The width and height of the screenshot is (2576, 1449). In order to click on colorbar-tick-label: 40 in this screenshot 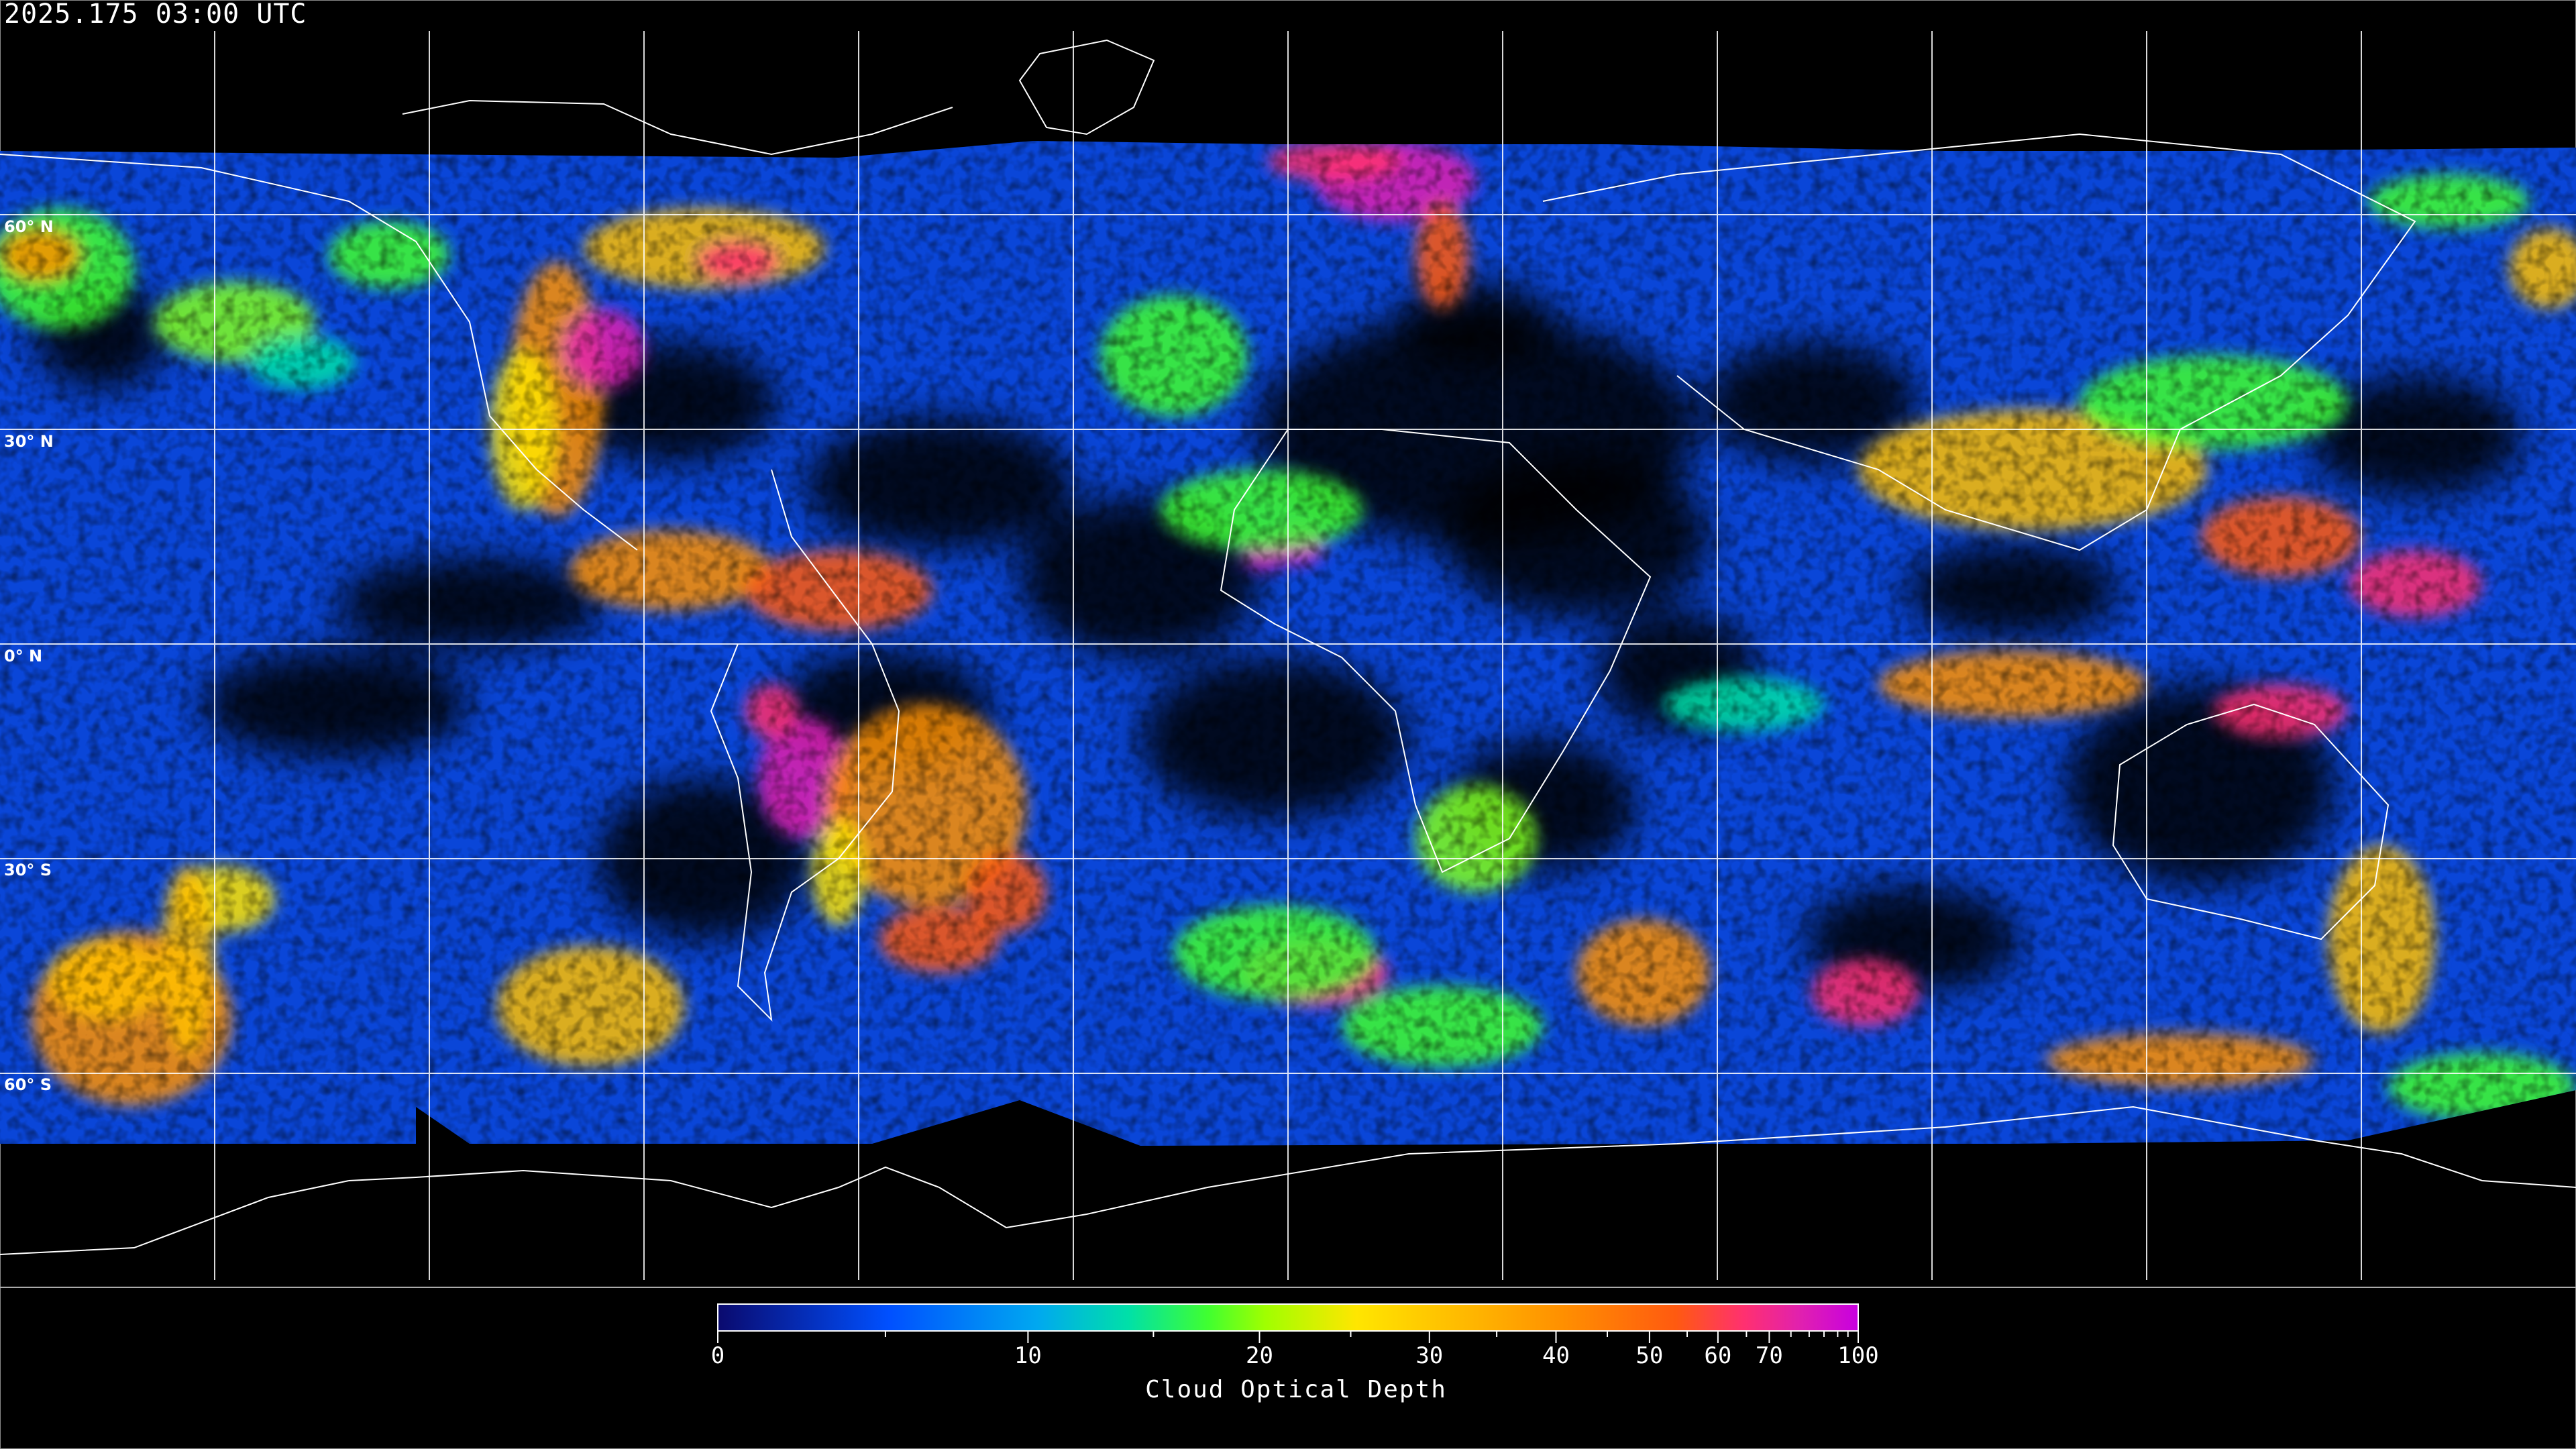, I will do `click(1556, 1355)`.